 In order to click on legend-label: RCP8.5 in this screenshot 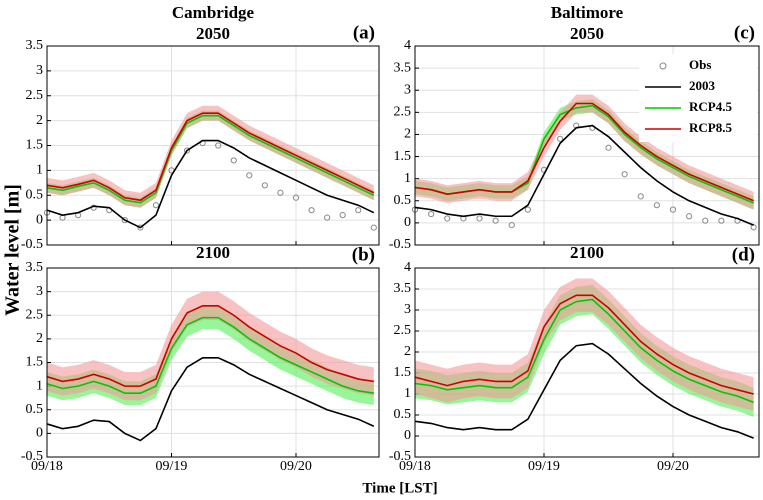, I will do `click(710, 127)`.